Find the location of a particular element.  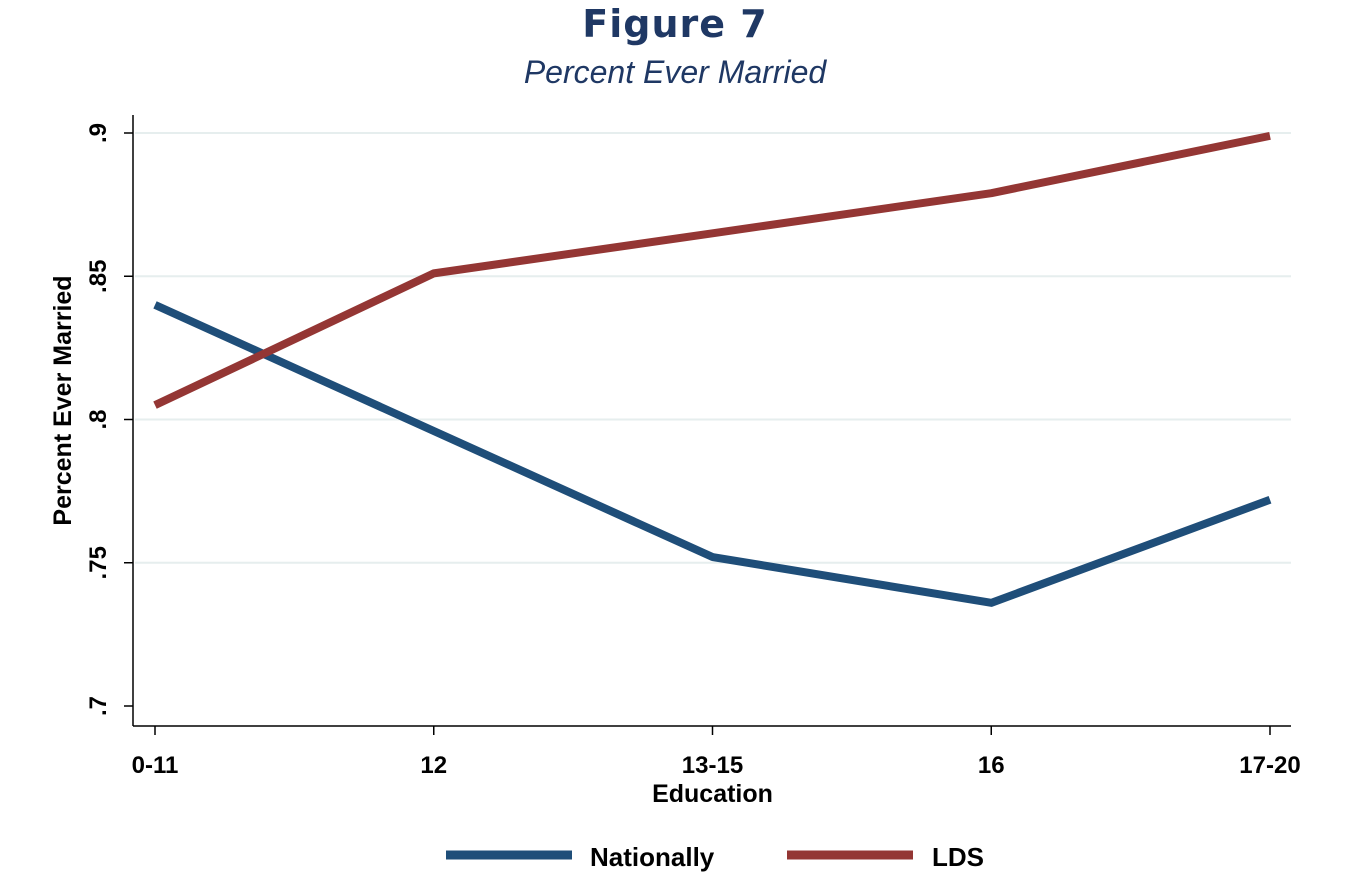

x-tick-label: 12 is located at coordinates (433, 765).